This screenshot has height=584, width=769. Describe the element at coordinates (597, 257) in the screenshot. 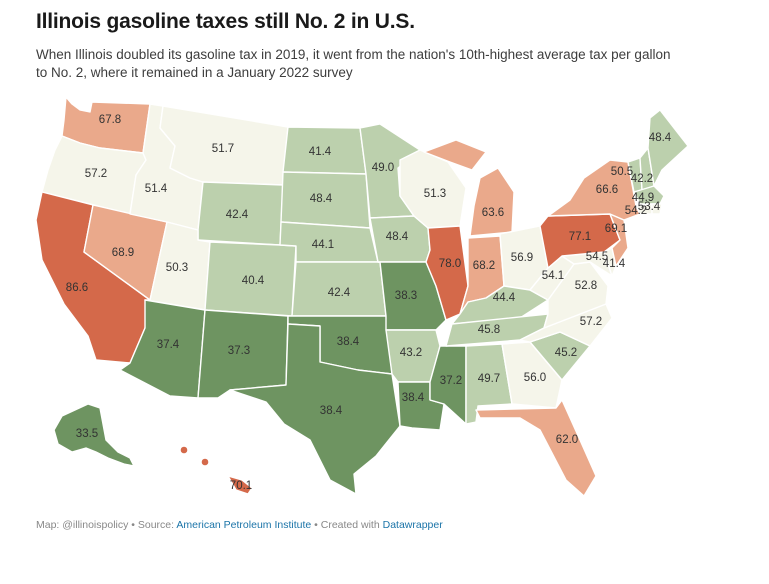

I see `label-de: 54.5` at that location.